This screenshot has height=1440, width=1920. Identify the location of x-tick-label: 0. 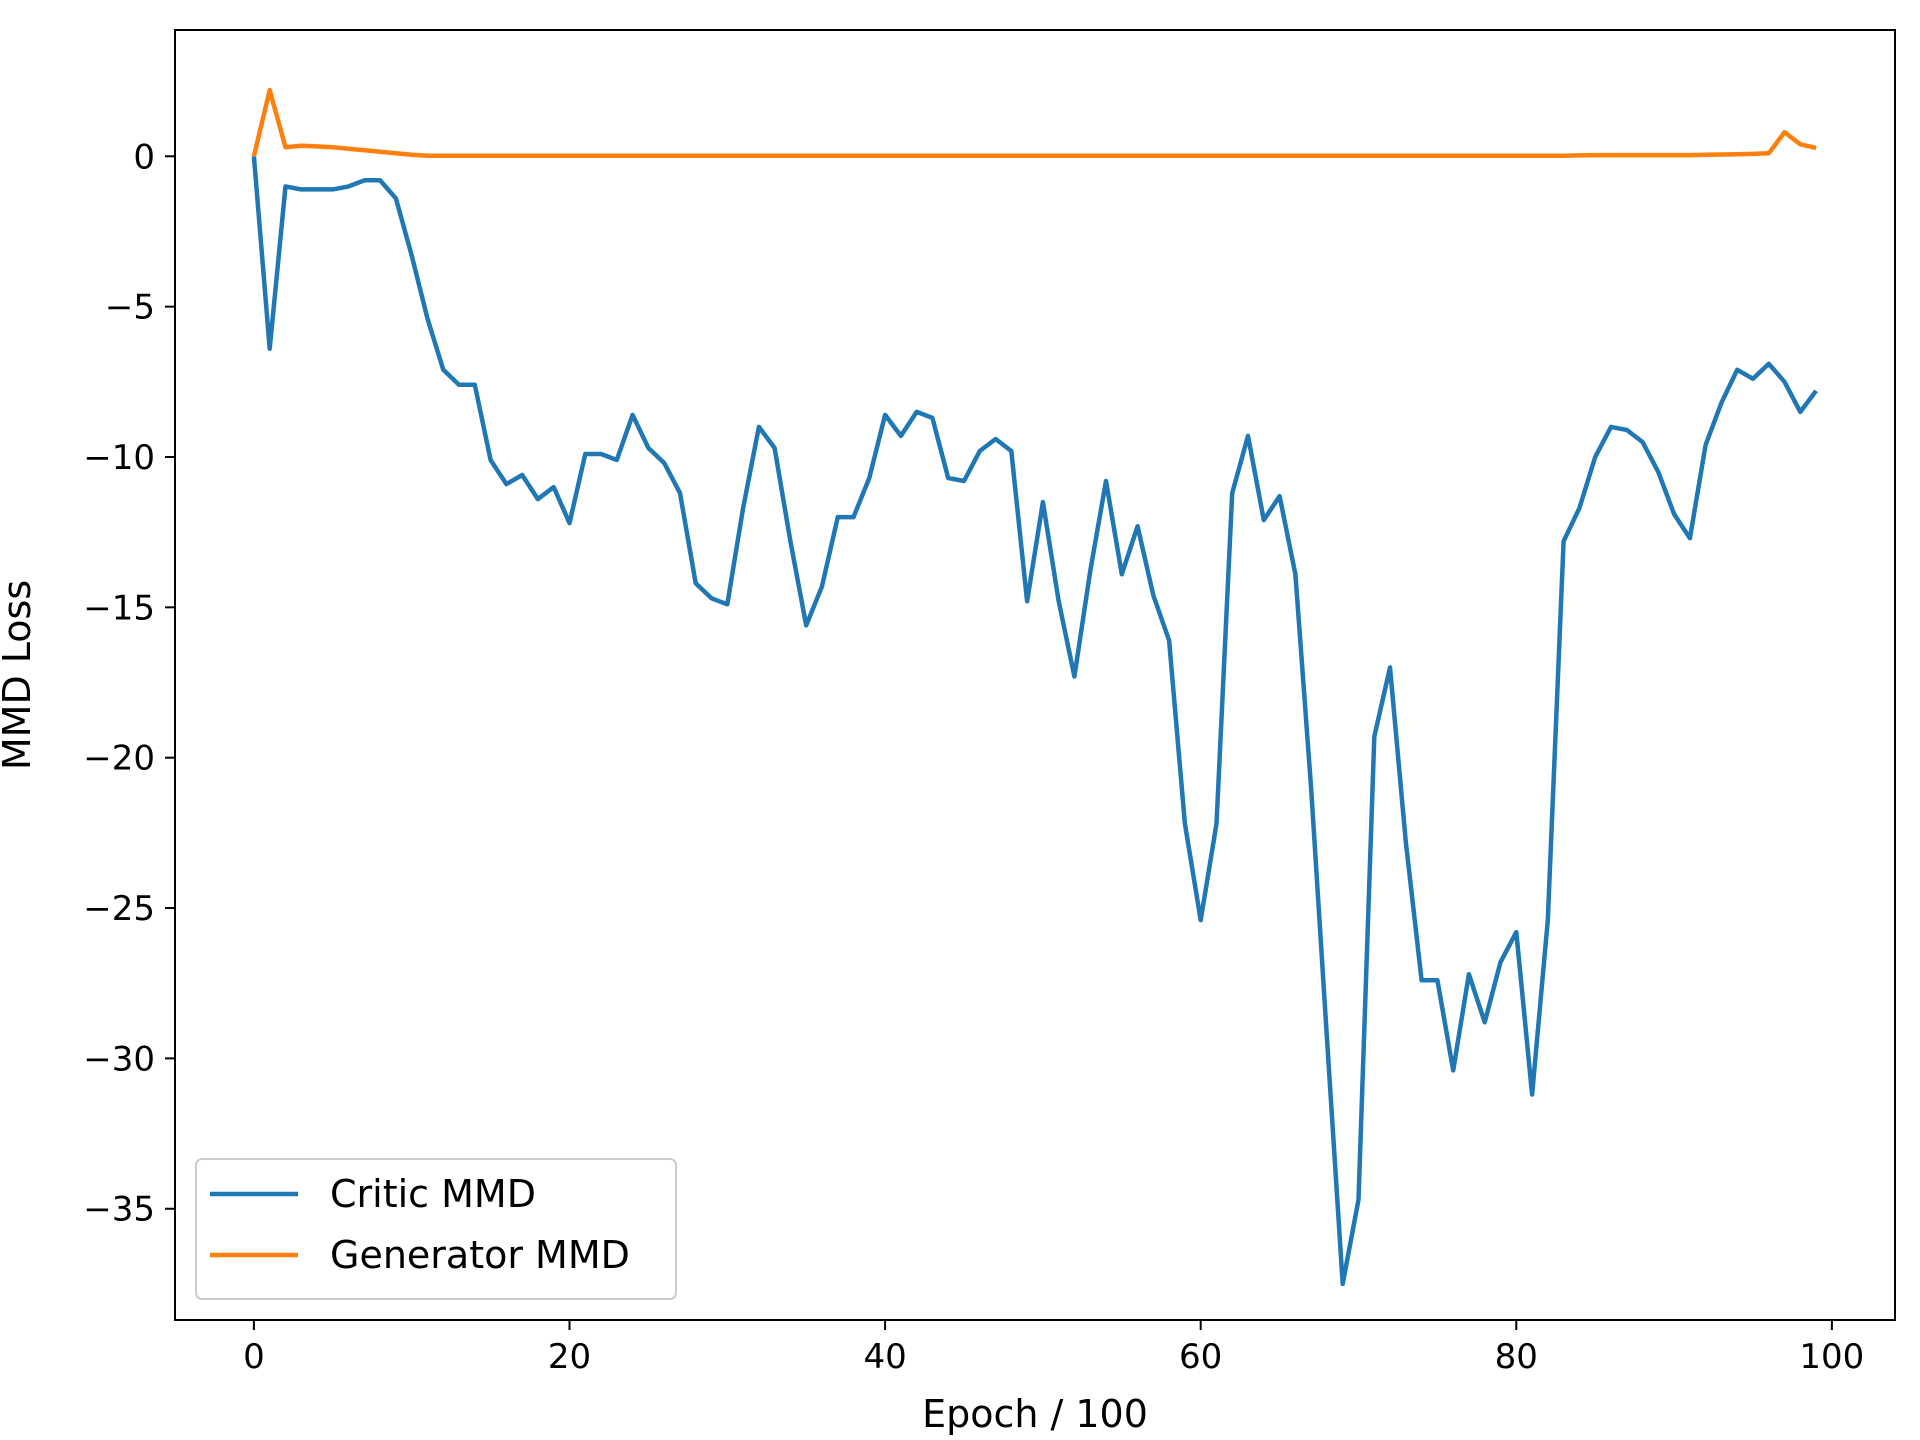
(254, 1357).